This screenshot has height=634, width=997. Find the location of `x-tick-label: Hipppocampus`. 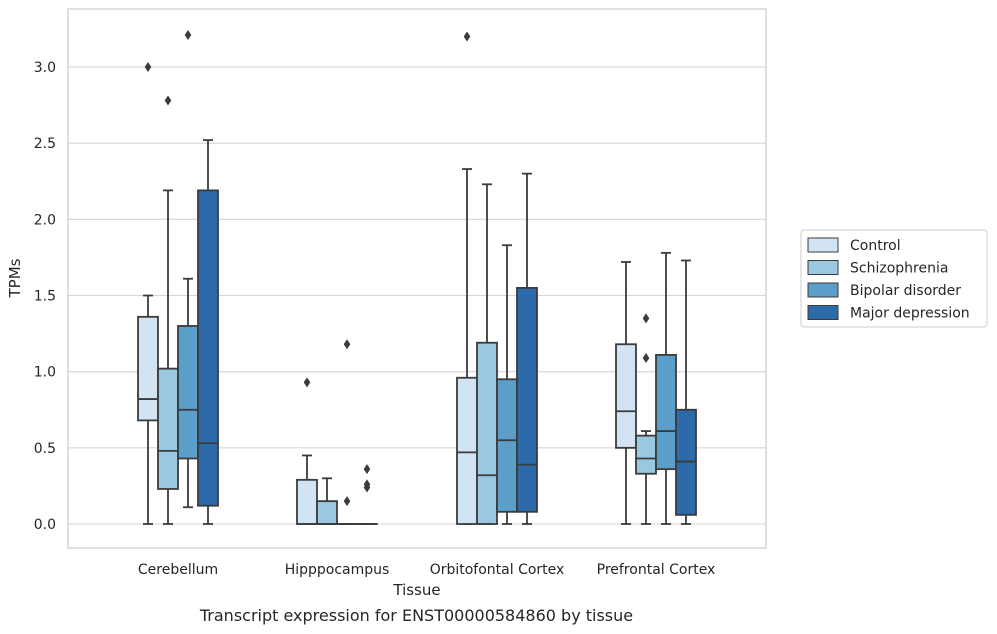

x-tick-label: Hipppocampus is located at coordinates (337, 570).